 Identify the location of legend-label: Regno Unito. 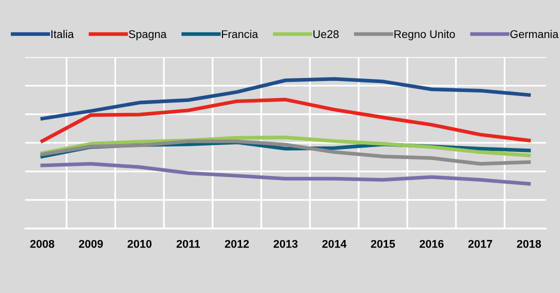
(424, 35).